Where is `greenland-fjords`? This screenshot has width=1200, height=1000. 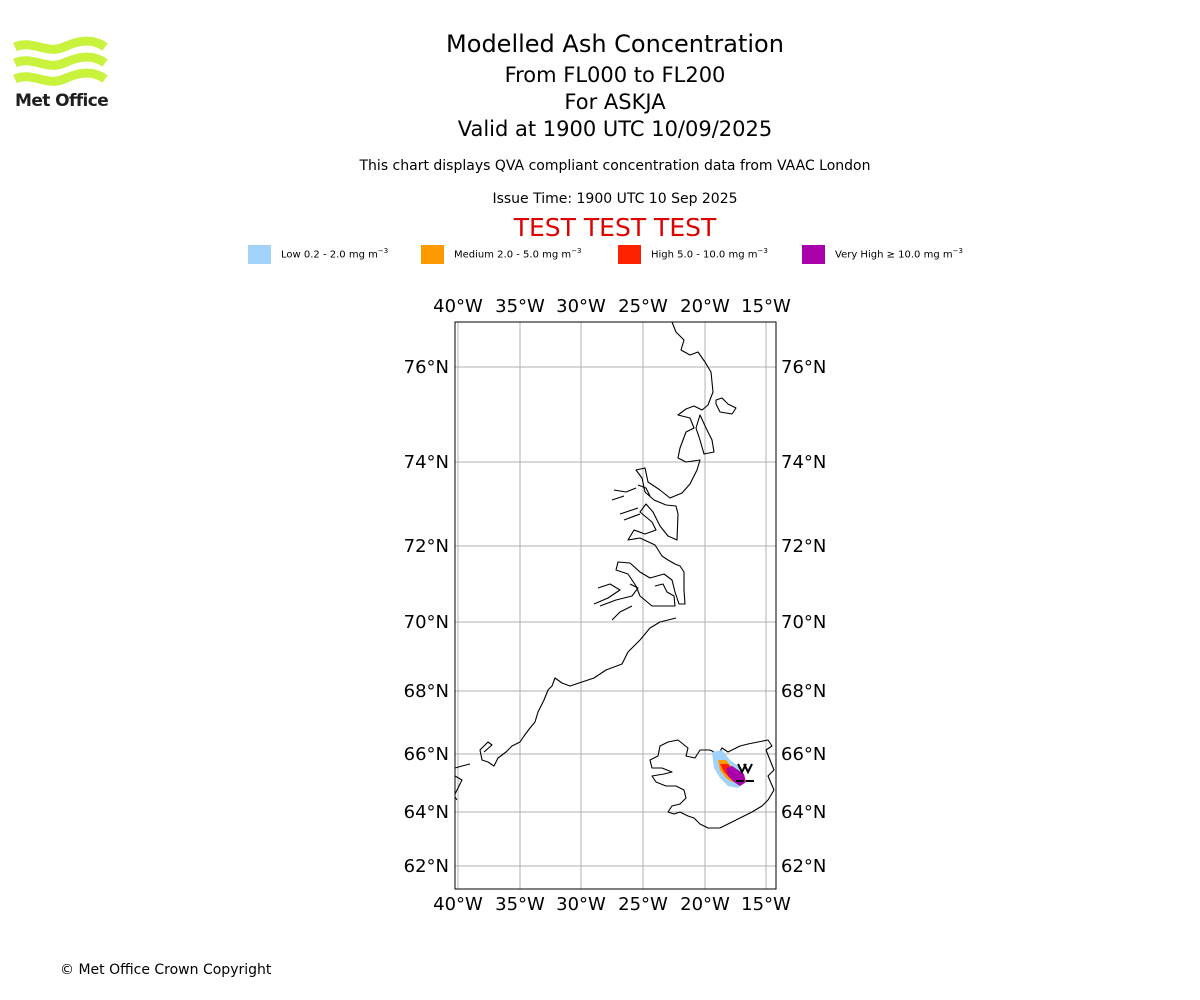
greenland-fjords is located at coordinates (665, 509).